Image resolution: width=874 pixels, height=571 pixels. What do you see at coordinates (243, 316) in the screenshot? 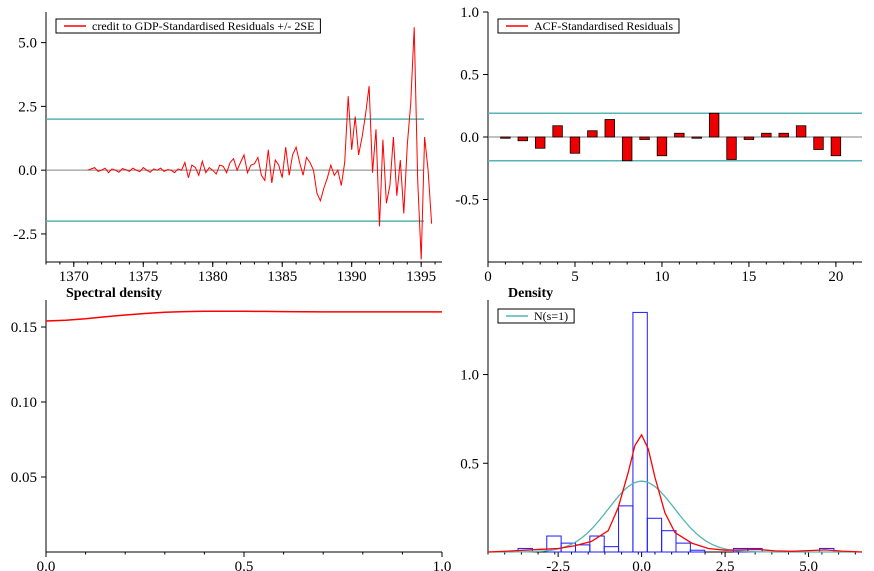
I see `spectral-density-line` at bounding box center [243, 316].